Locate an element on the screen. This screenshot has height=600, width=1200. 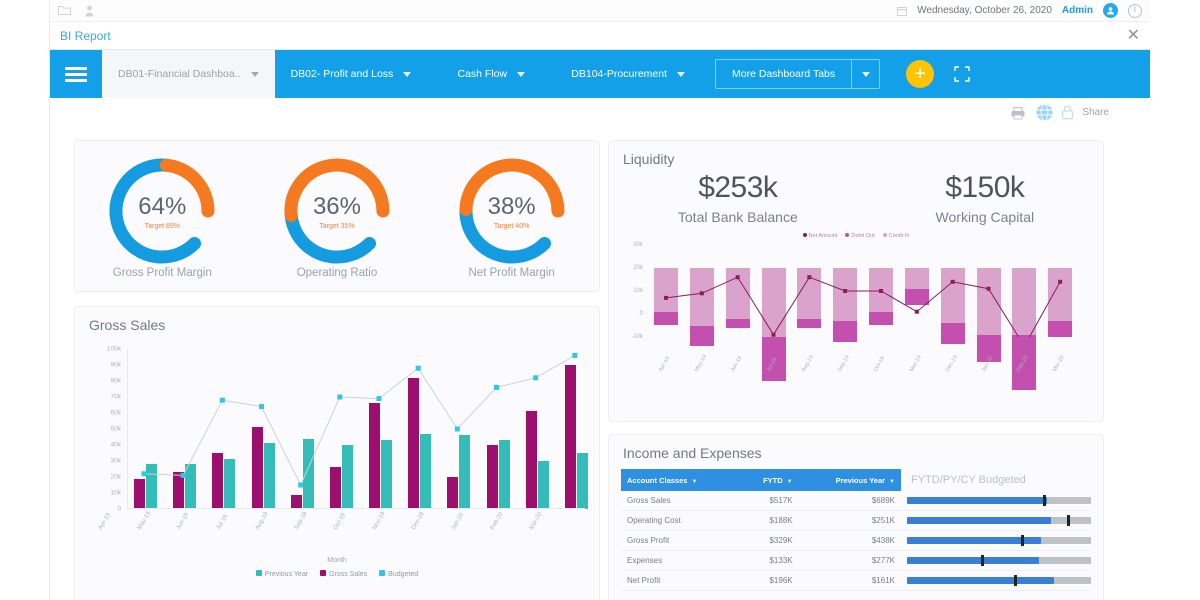
fullscreen-icon is located at coordinates (962, 74).